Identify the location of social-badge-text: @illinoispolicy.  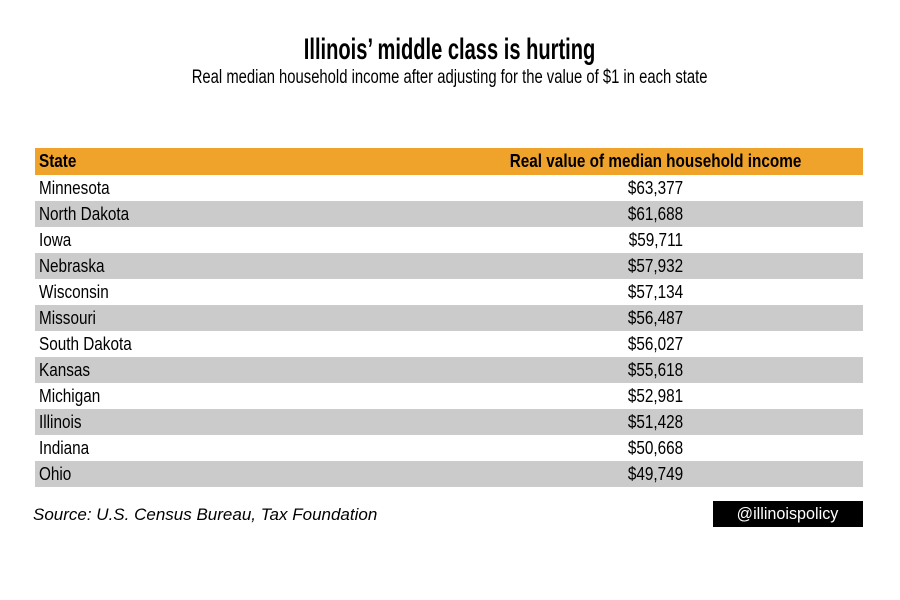
(788, 513).